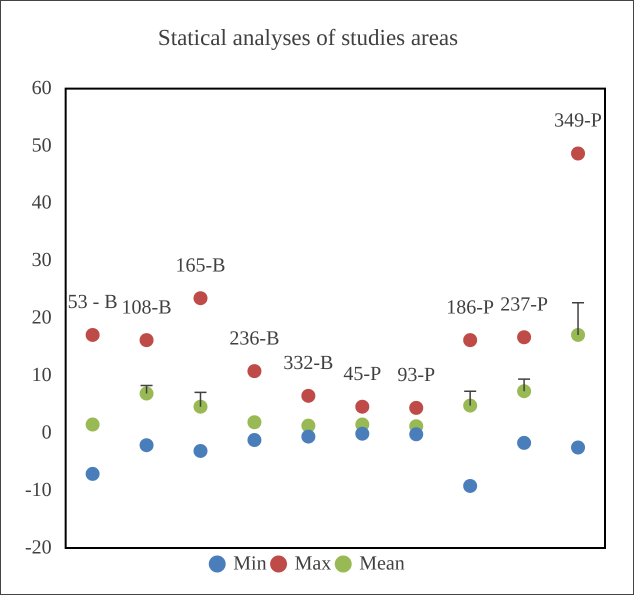 Image resolution: width=634 pixels, height=595 pixels. I want to click on y-tick-label: 10, so click(42, 375).